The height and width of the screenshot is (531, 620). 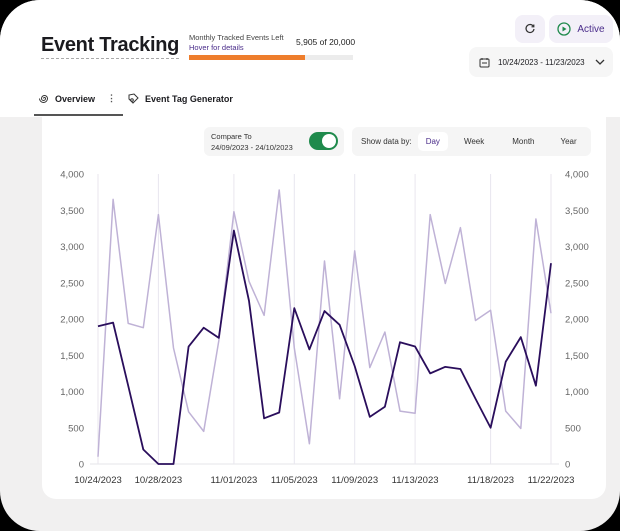 What do you see at coordinates (484, 62) in the screenshot?
I see `calendar-icon` at bounding box center [484, 62].